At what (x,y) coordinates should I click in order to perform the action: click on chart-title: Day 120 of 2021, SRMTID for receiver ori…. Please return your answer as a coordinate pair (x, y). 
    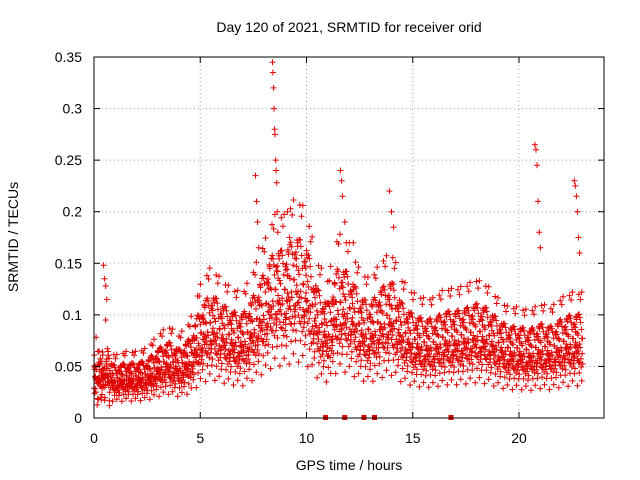
    Looking at the image, I should click on (348, 27).